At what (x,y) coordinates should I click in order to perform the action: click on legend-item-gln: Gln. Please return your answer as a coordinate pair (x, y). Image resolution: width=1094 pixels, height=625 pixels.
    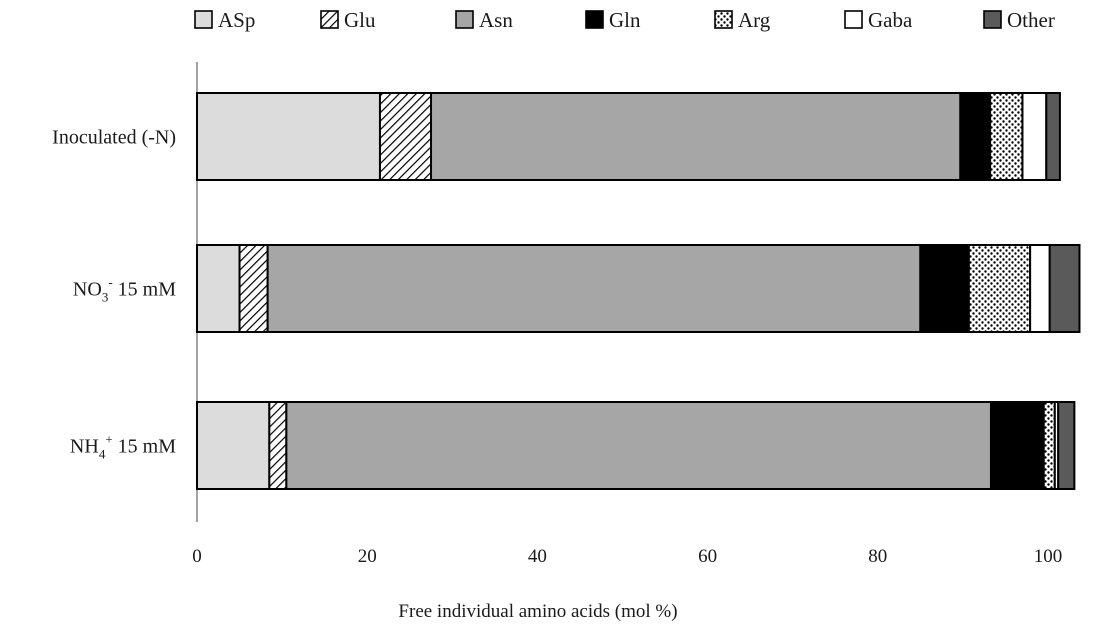
    Looking at the image, I should click on (613, 20).